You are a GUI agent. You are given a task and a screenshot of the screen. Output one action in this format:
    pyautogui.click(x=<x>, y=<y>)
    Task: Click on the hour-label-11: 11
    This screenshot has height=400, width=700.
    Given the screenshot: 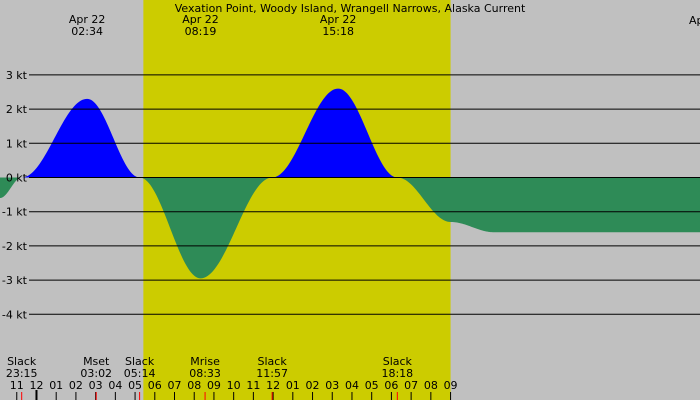 What is the action you would take?
    pyautogui.click(x=253, y=385)
    